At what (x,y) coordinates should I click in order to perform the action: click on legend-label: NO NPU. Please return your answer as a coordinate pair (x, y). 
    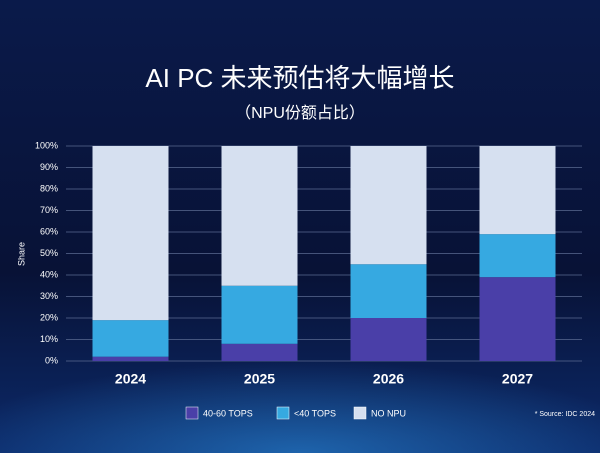
    Looking at the image, I should click on (388, 413).